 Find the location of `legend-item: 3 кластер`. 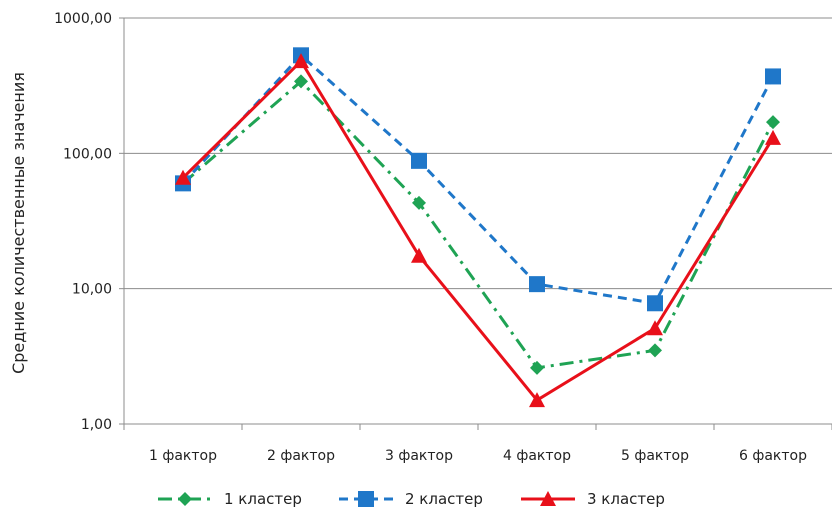

legend-item: 3 кластер is located at coordinates (593, 499).